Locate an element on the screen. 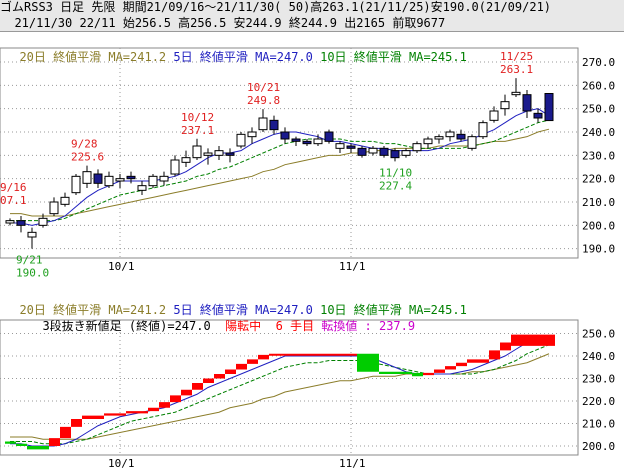 The height and width of the screenshot is (475, 624). candle-x-tick-label: 10/1 is located at coordinates (121, 266).